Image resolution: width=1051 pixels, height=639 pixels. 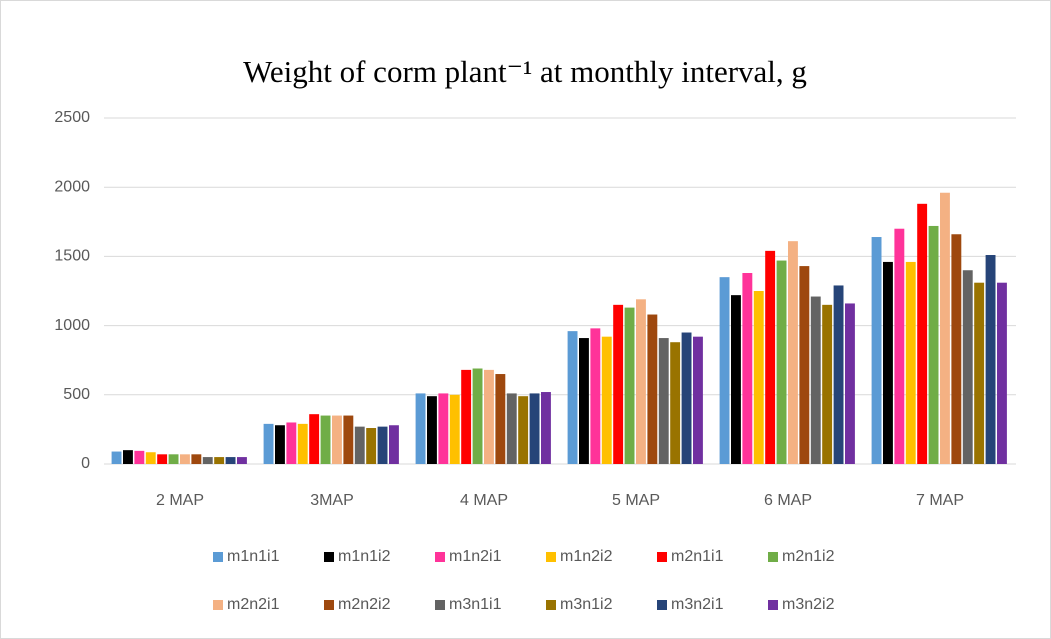 I want to click on y-tick-label: 2000, so click(x=72, y=186).